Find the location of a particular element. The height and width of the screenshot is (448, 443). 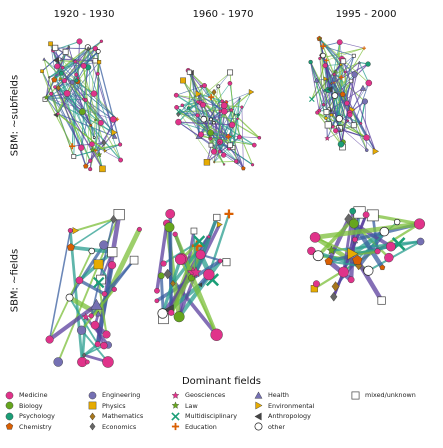

legend-item-law: Law is located at coordinates (184, 406).